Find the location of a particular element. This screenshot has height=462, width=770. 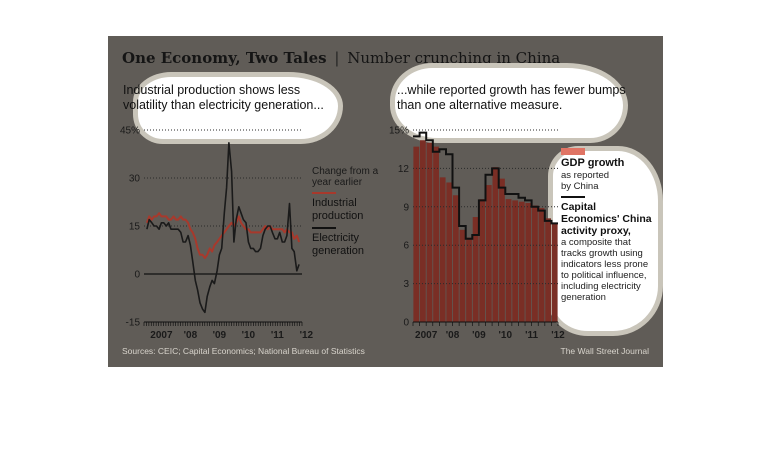

proxy-swatch is located at coordinates (573, 197).